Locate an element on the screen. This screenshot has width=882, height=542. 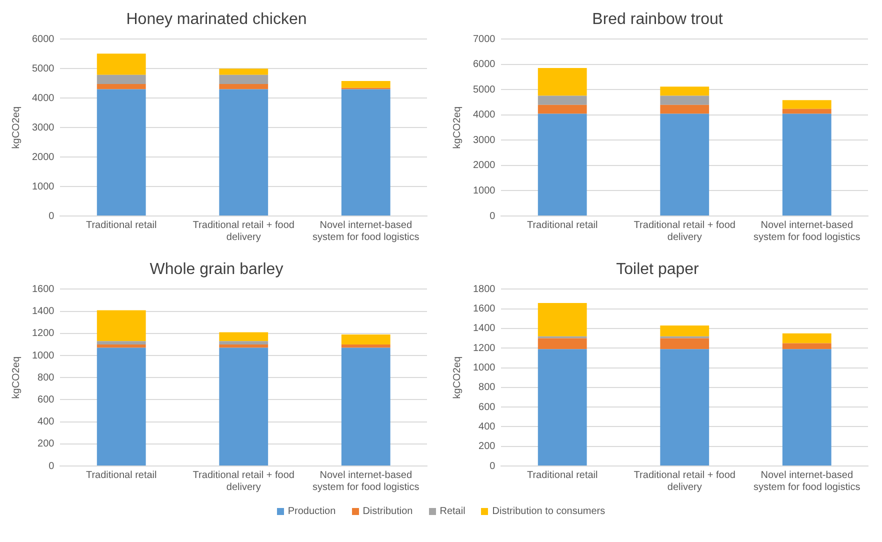
legend-label: Distribution to consumers is located at coordinates (549, 511).